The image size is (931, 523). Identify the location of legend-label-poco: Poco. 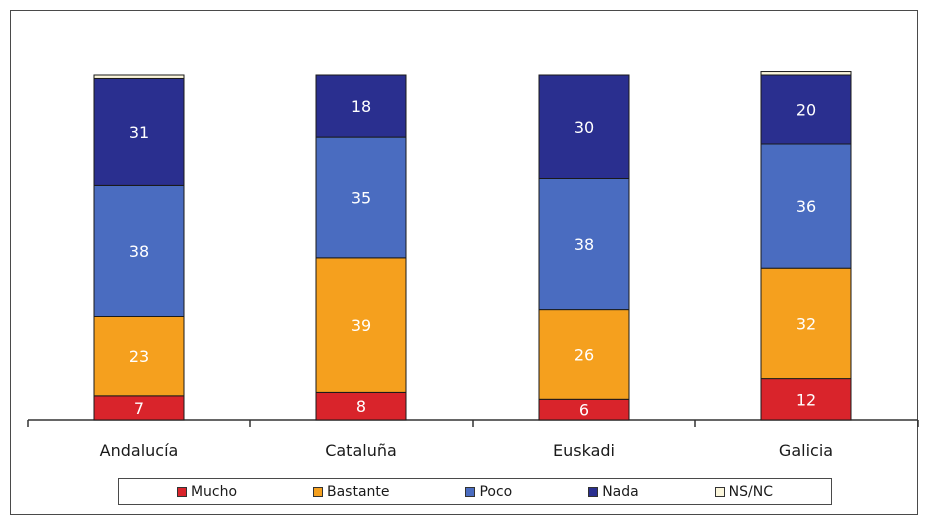
(496, 491).